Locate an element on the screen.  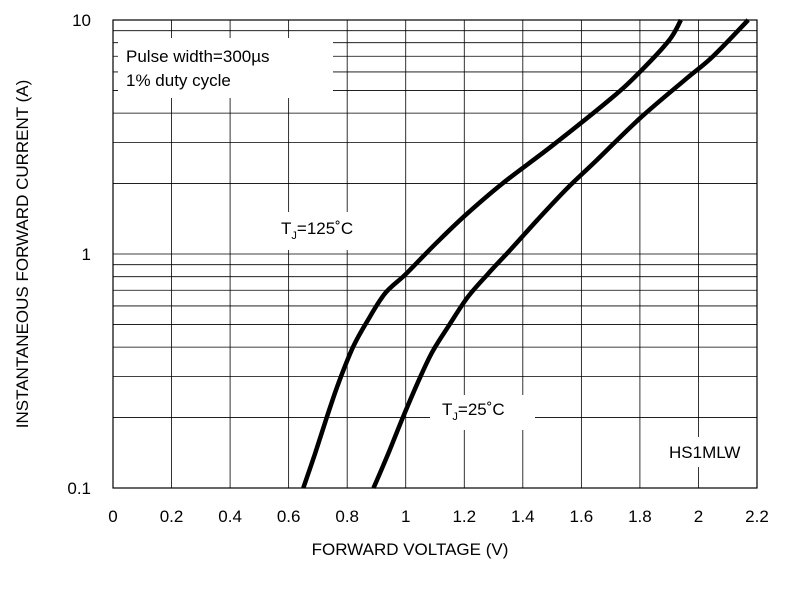
y-tick-labels: 0.1 1 10 is located at coordinates (79, 254).